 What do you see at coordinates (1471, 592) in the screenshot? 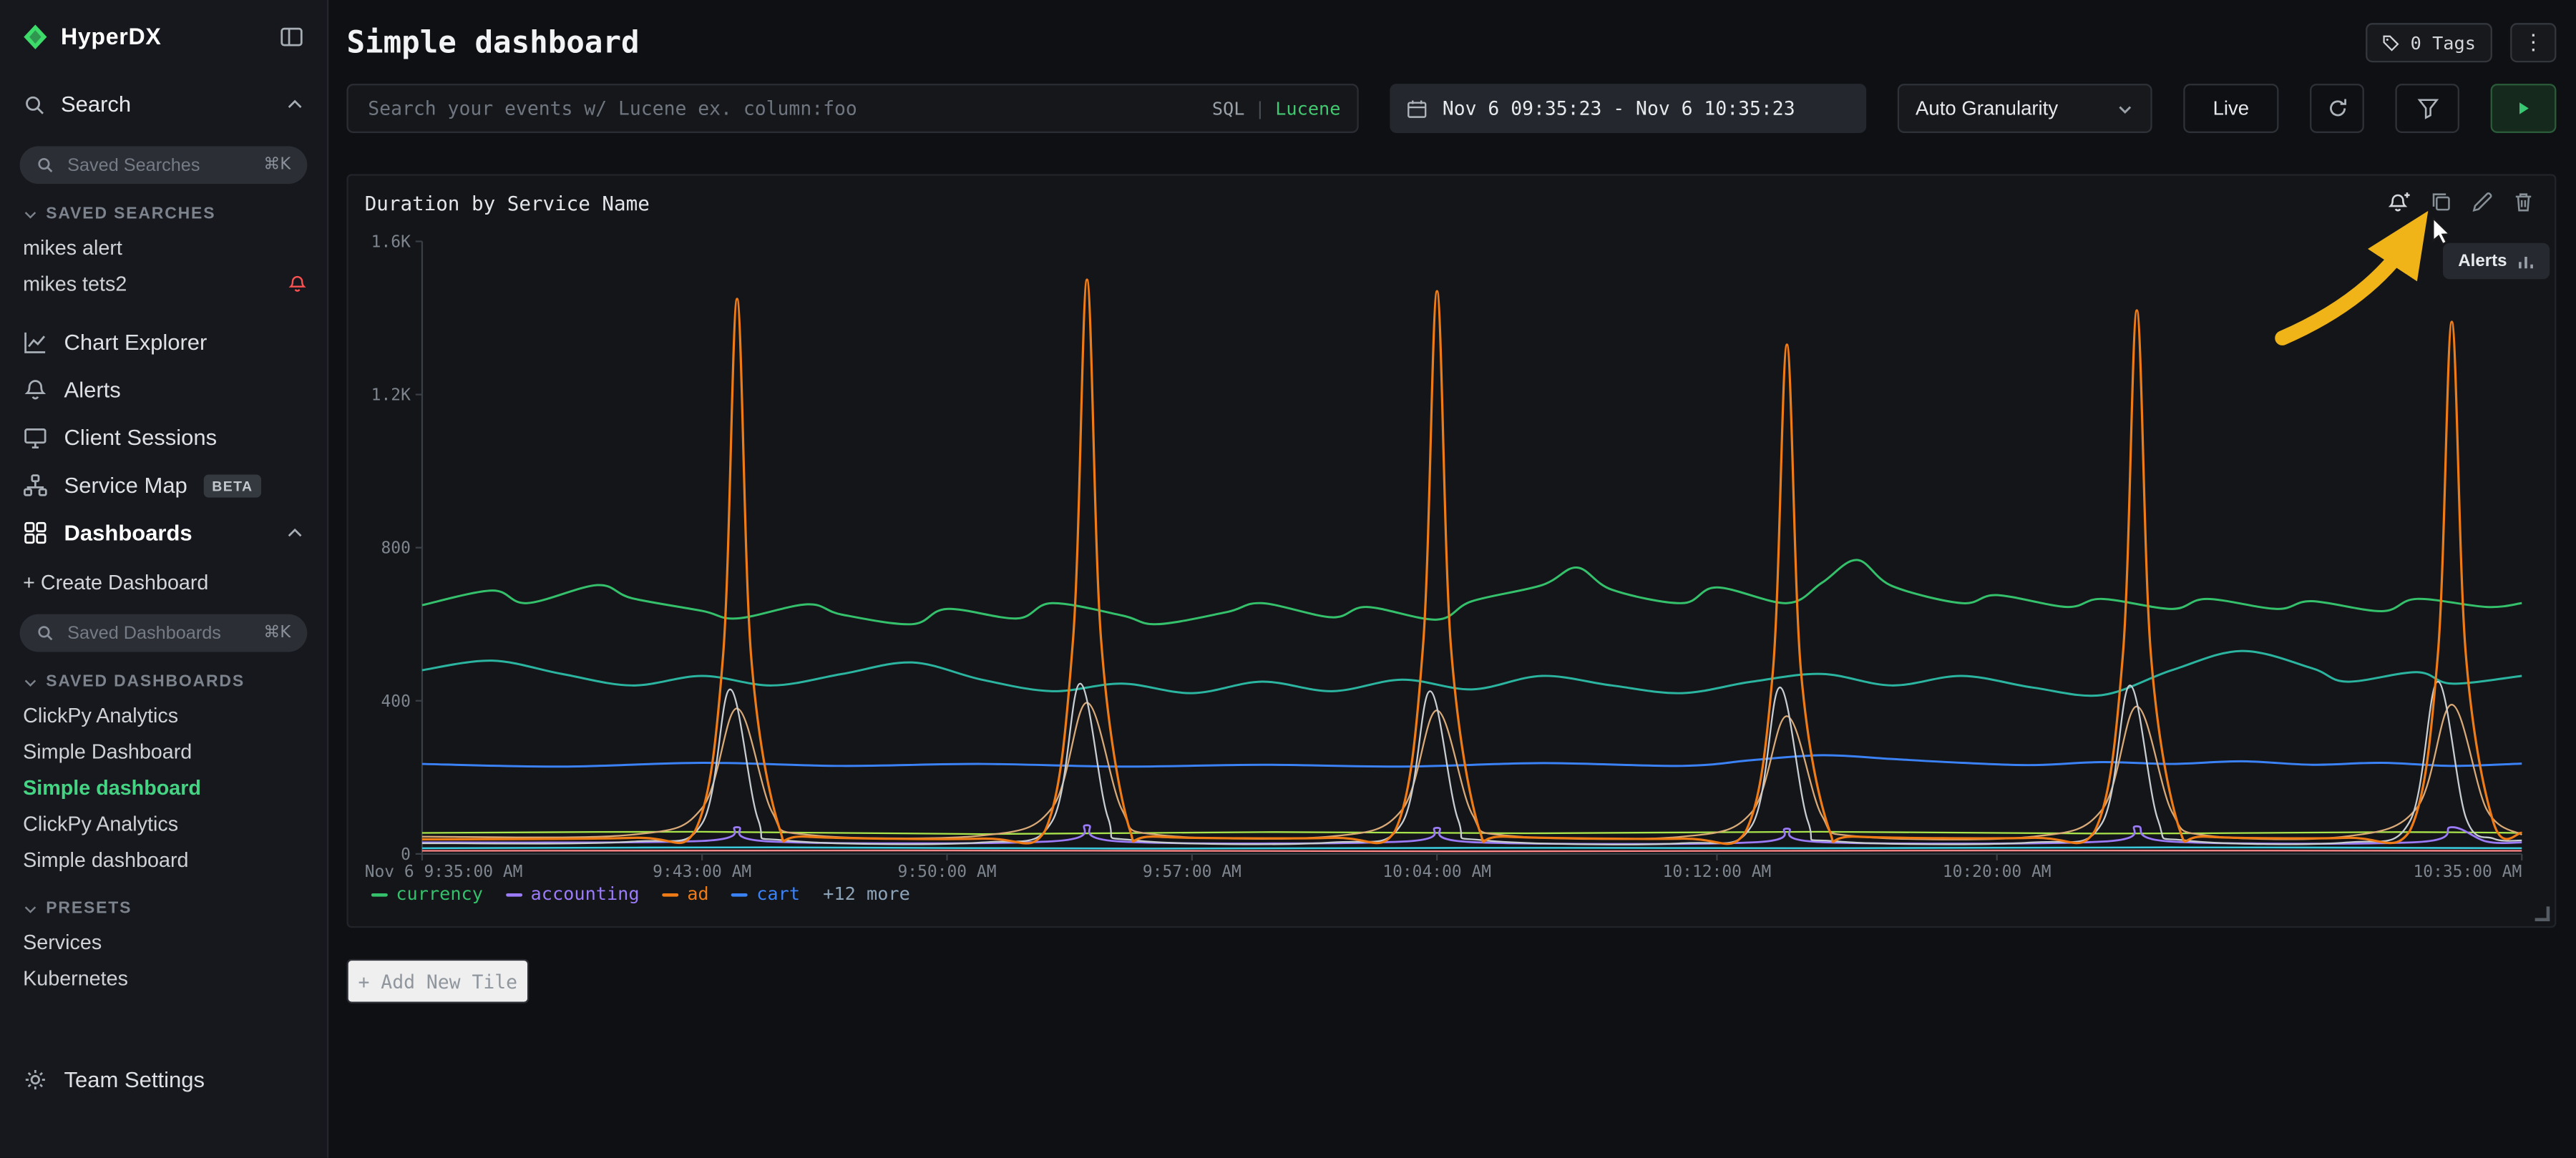
I see `series-currency` at bounding box center [1471, 592].